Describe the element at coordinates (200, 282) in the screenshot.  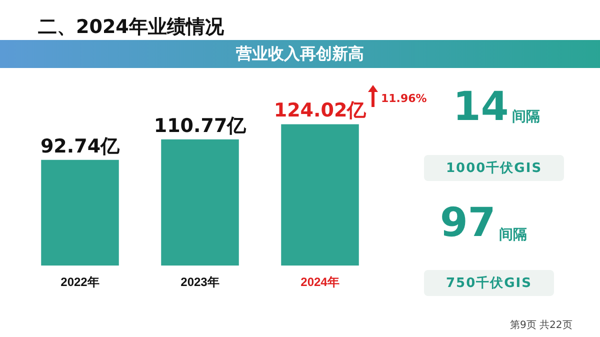
I see `x-tick-label: 2023年` at that location.